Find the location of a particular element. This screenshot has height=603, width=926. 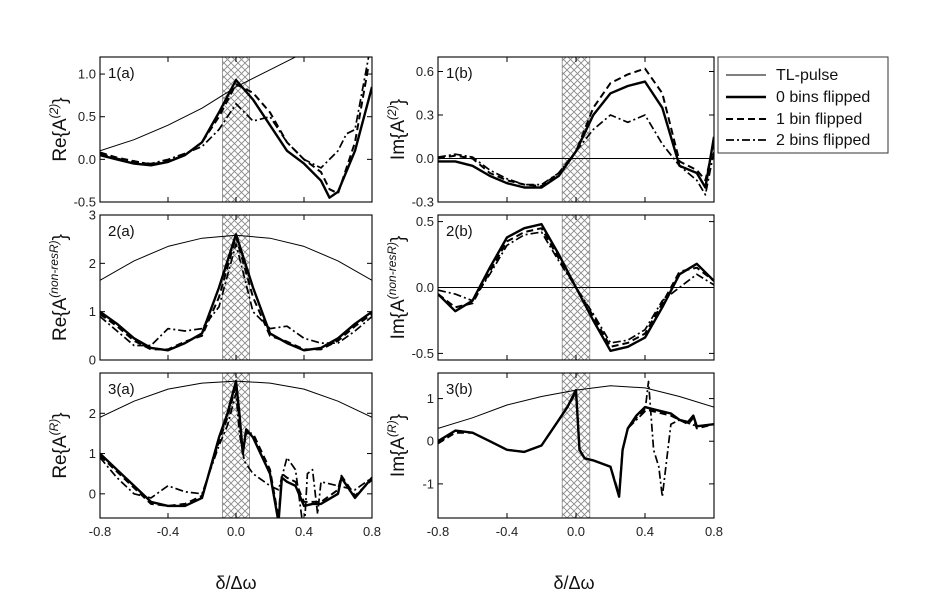

y-tick-label-p2b: -0.5 is located at coordinates (423, 353).